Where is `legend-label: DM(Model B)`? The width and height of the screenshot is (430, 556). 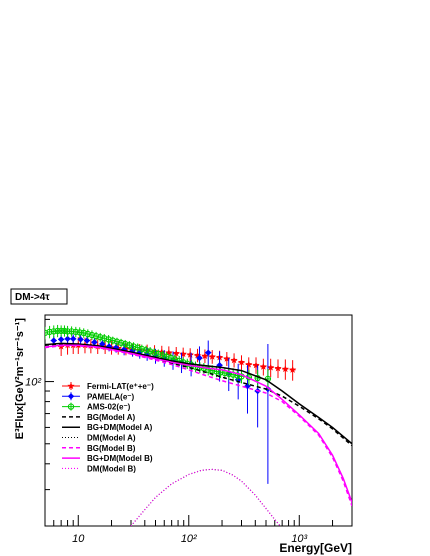
legend-label: DM(Model B) is located at coordinates (111, 468).